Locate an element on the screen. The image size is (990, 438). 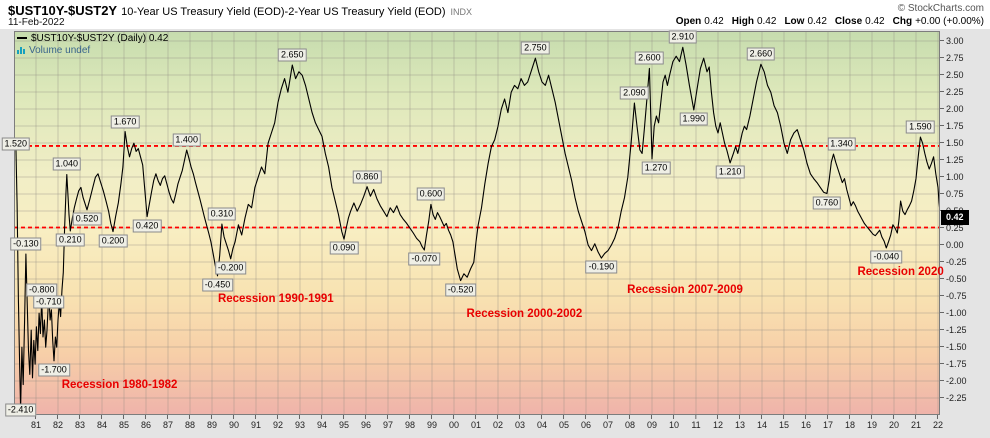
x-axis-tick-label: 13 is located at coordinates (740, 422).